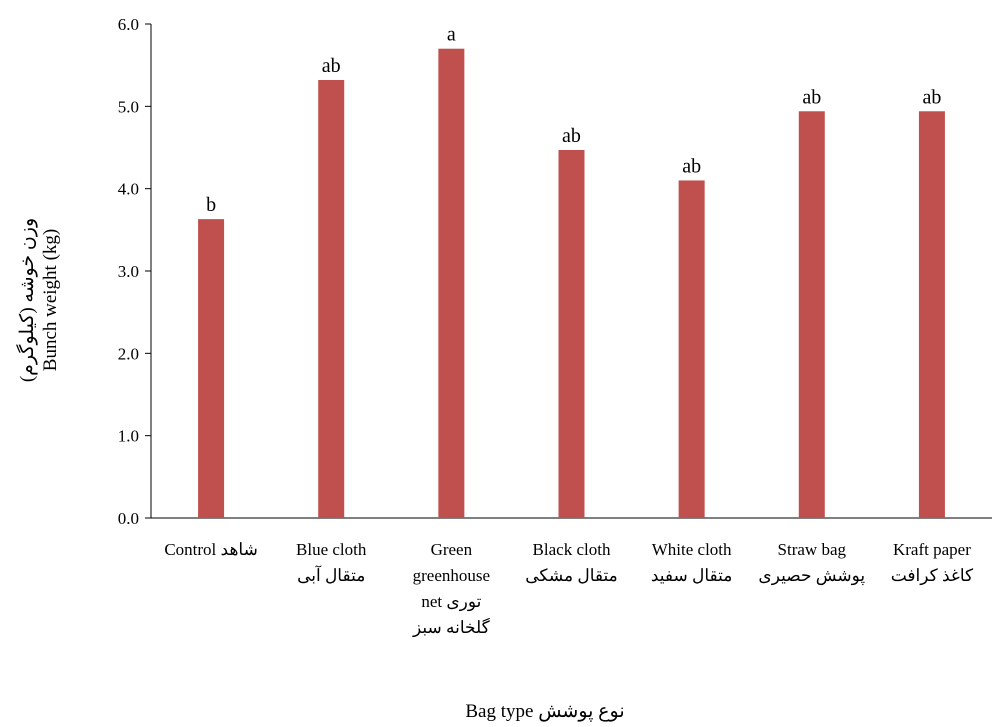  What do you see at coordinates (128, 436) in the screenshot?
I see `y-tick-label: 1.0` at bounding box center [128, 436].